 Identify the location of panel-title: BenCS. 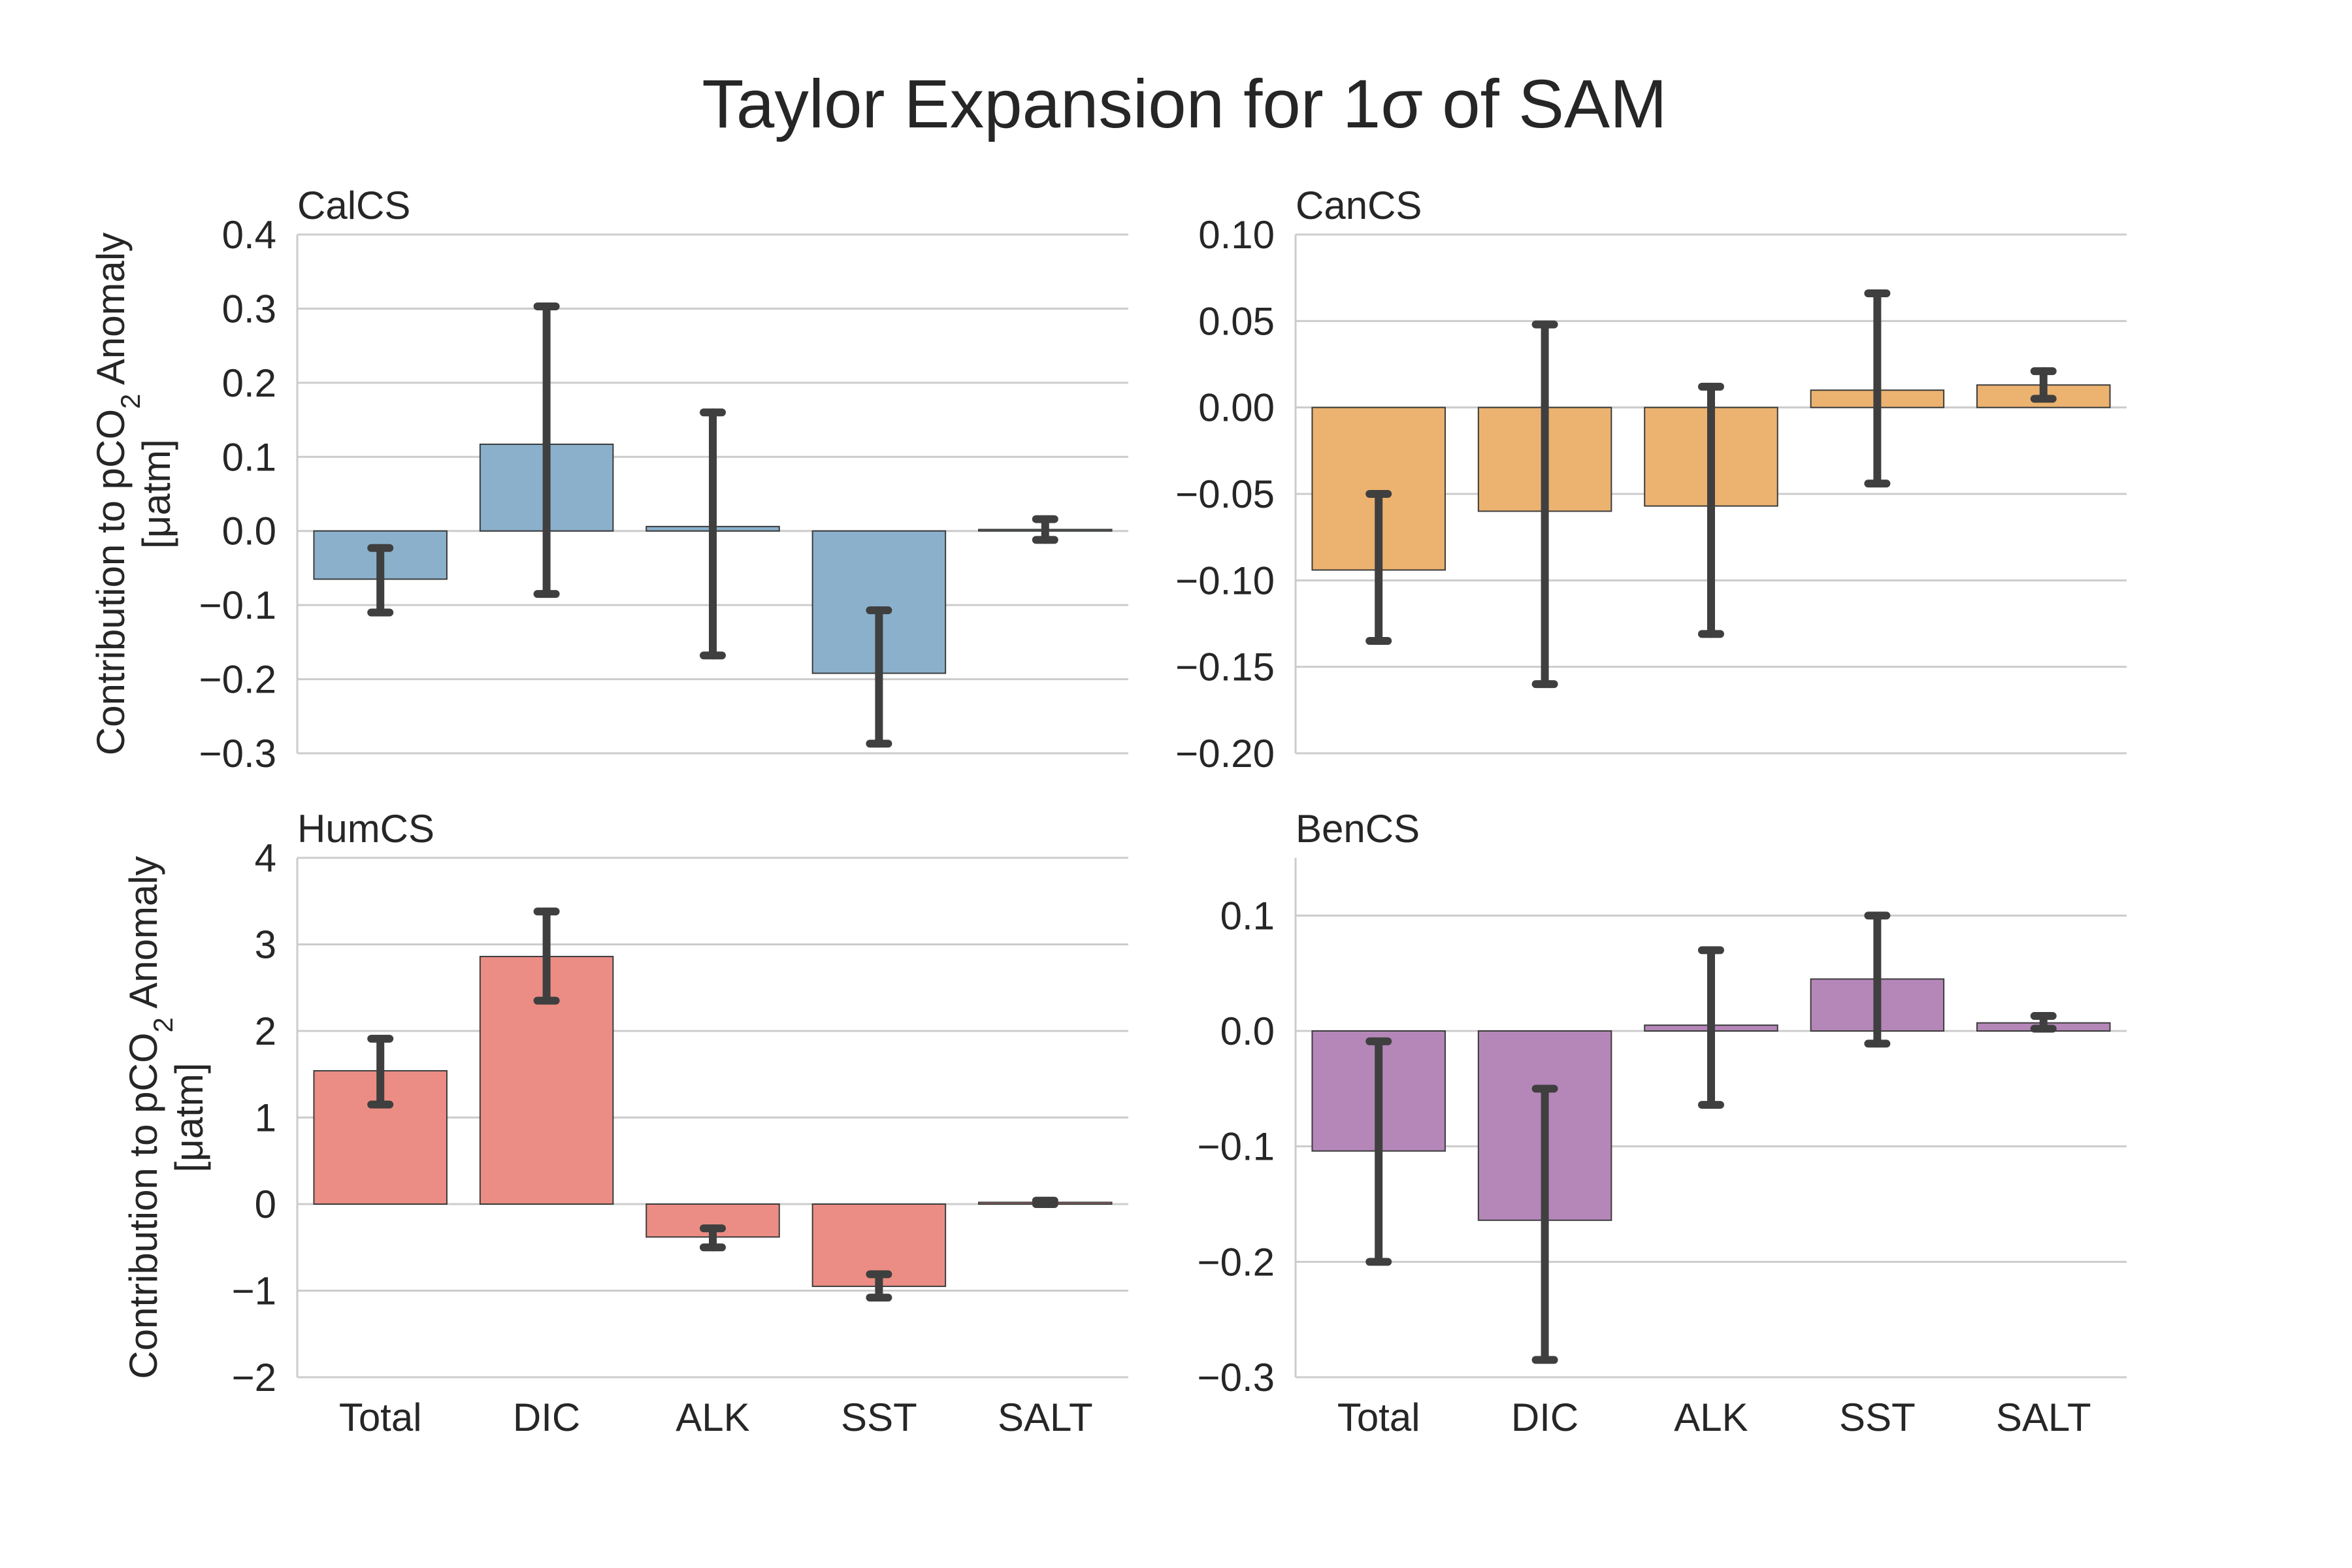
(1358, 829).